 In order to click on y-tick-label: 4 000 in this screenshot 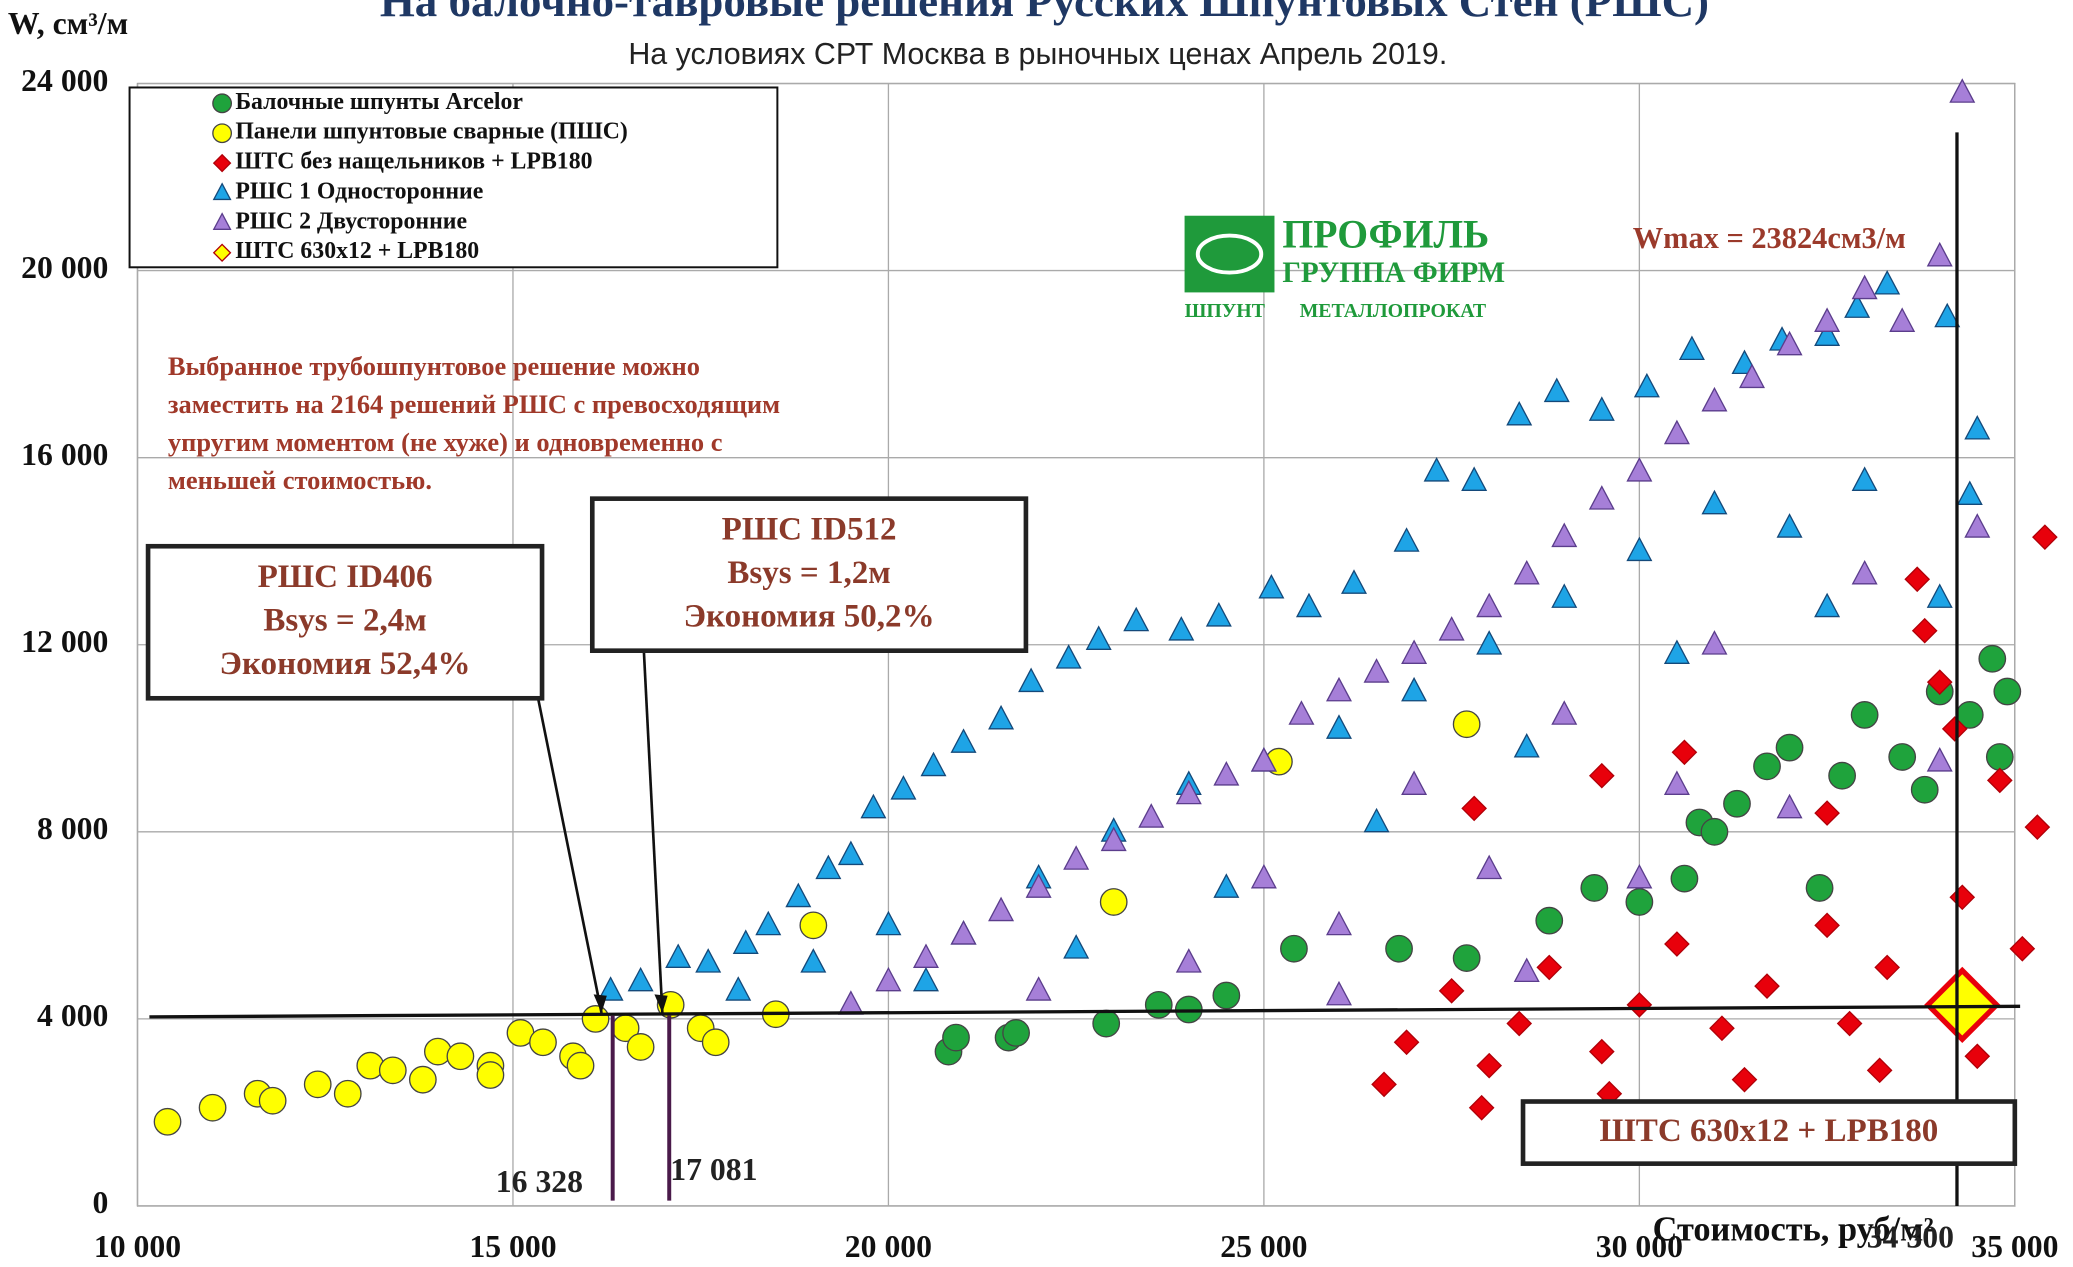, I will do `click(72, 1015)`.